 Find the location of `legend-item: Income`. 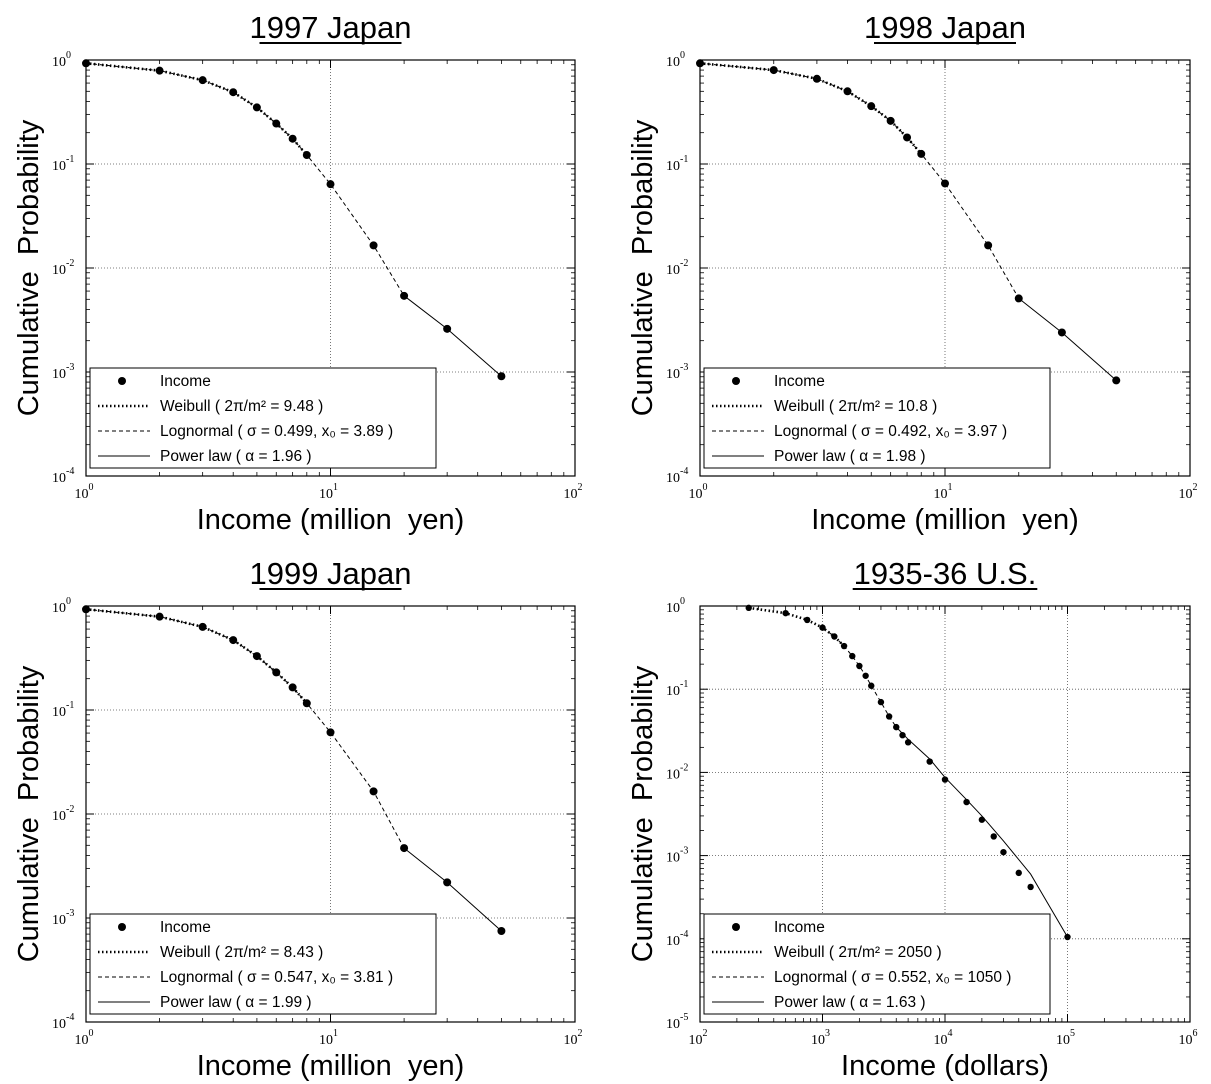

legend-item: Income is located at coordinates (778, 381).